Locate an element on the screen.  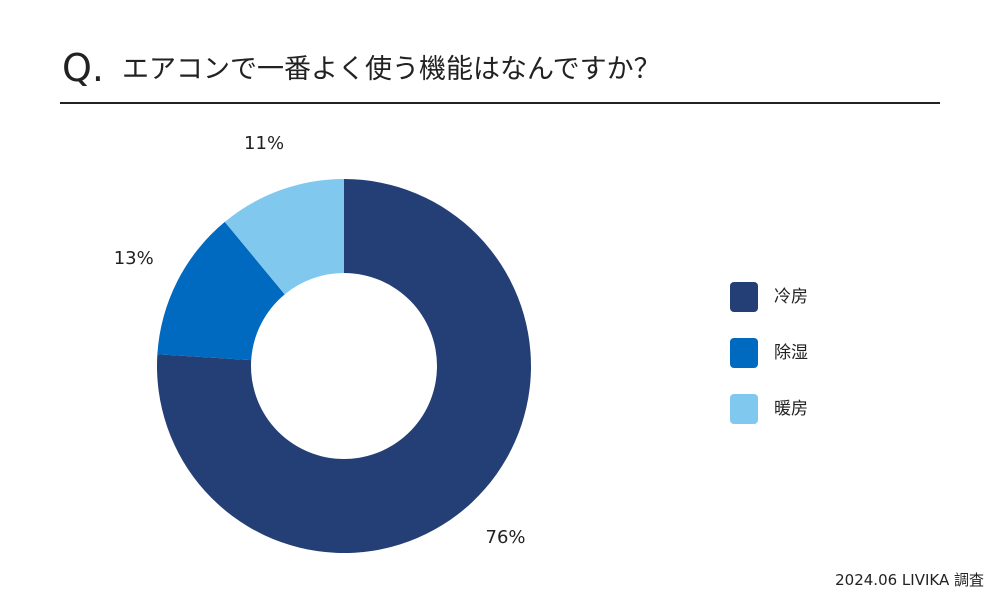
legend-swatch-dehumidify is located at coordinates (744, 353).